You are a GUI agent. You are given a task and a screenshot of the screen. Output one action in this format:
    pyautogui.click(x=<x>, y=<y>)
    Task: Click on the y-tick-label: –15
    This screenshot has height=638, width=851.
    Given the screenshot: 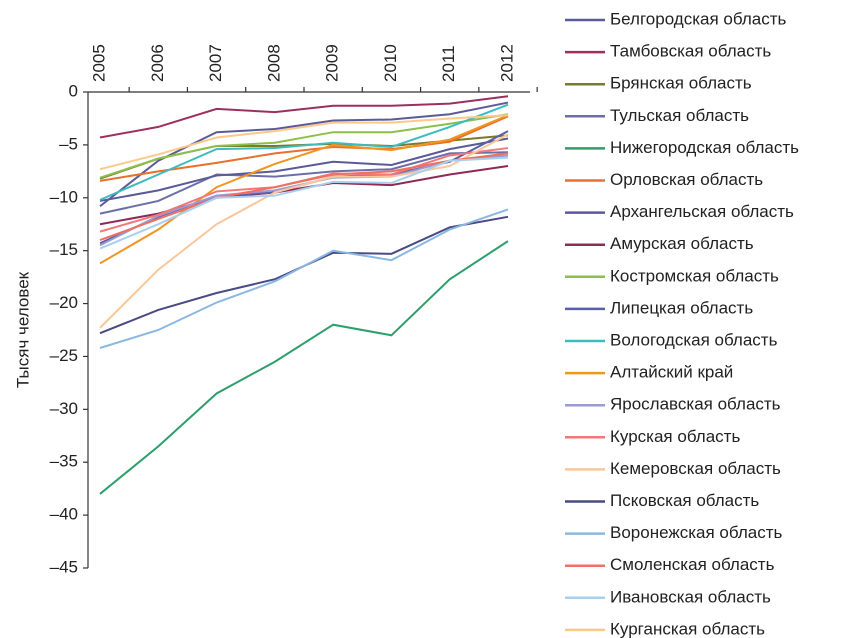 What is the action you would take?
    pyautogui.click(x=64, y=249)
    